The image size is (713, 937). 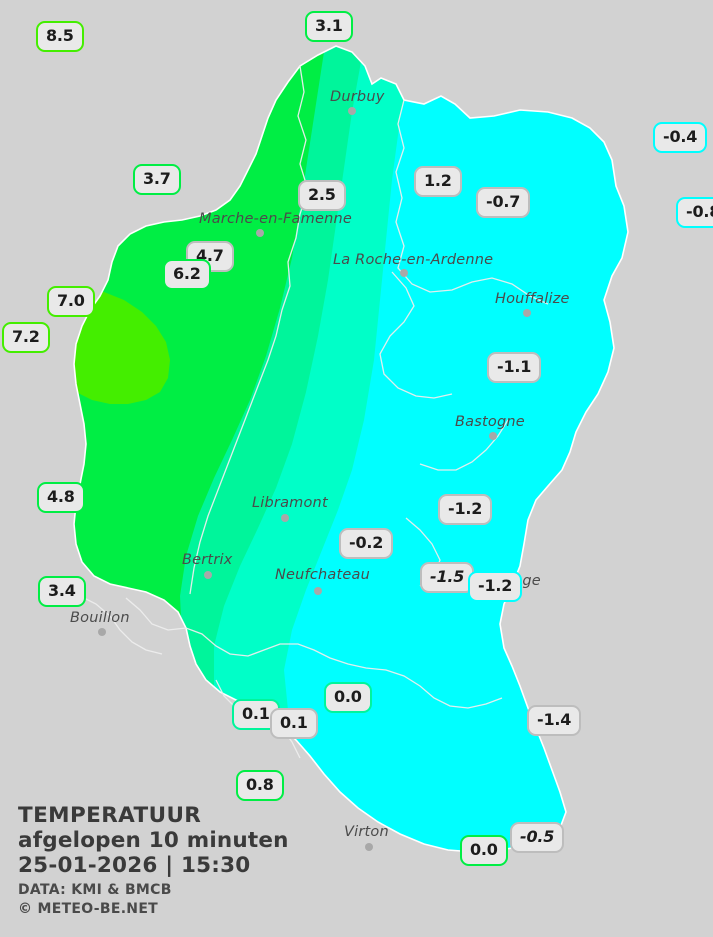 I want to click on station-value-badge: 2.5, so click(x=322, y=195).